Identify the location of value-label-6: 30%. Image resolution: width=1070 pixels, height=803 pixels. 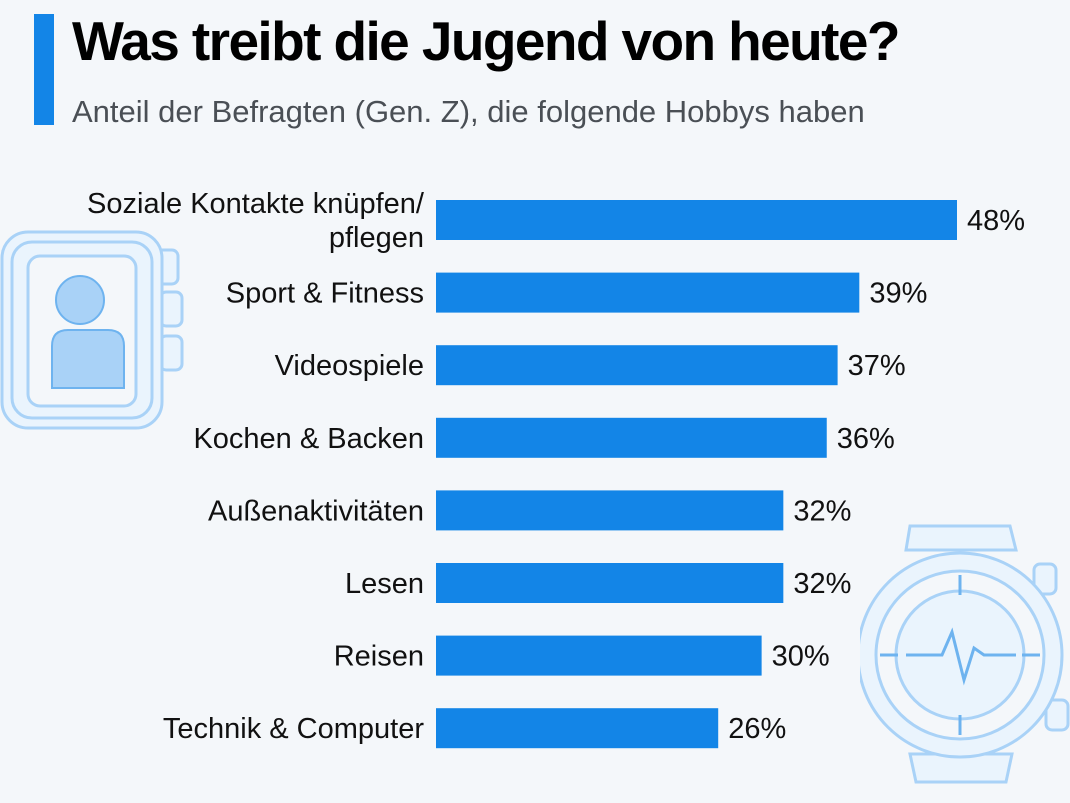
(801, 657).